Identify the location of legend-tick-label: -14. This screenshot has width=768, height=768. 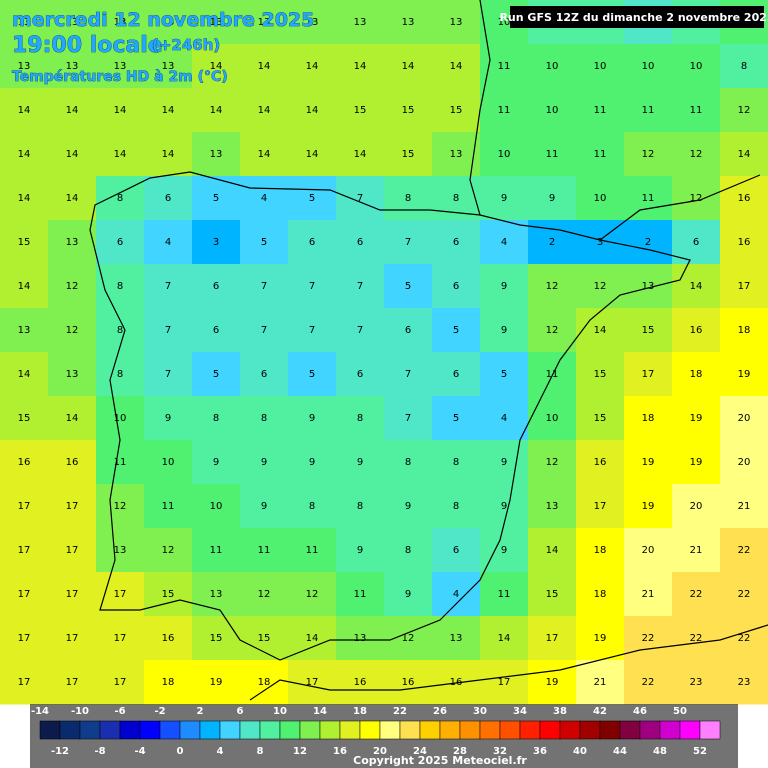
(40, 711).